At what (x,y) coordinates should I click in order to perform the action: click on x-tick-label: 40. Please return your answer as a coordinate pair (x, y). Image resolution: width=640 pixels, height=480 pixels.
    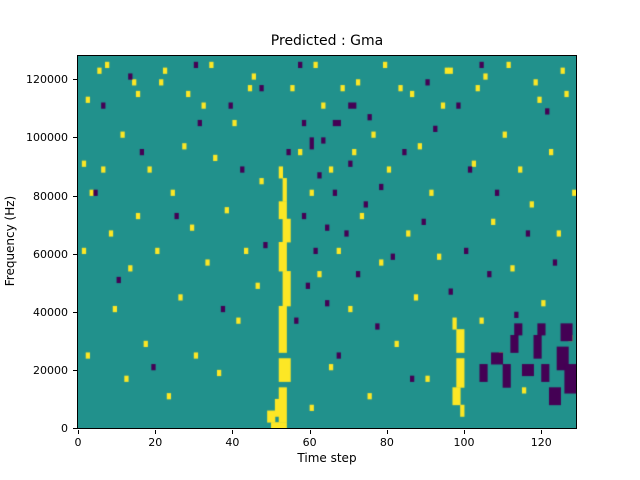
    Looking at the image, I should click on (232, 442).